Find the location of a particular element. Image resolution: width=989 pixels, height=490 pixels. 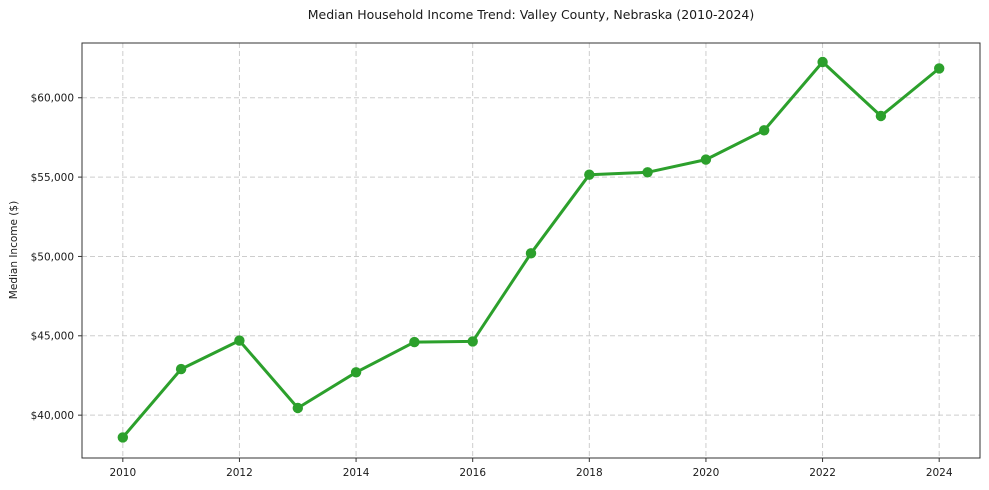

data-point-2023 is located at coordinates (881, 116).